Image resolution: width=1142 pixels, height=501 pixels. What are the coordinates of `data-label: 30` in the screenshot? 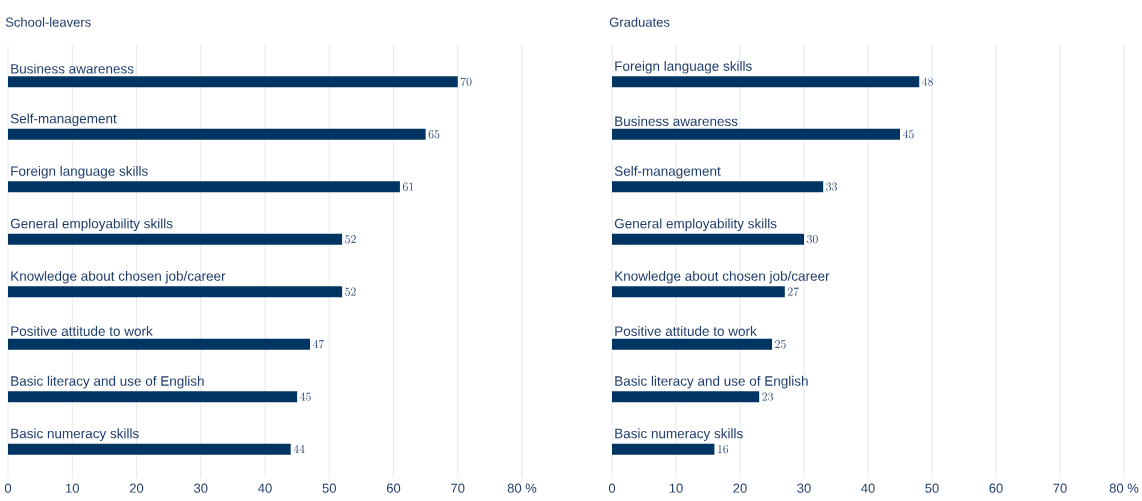 It's located at (812, 239).